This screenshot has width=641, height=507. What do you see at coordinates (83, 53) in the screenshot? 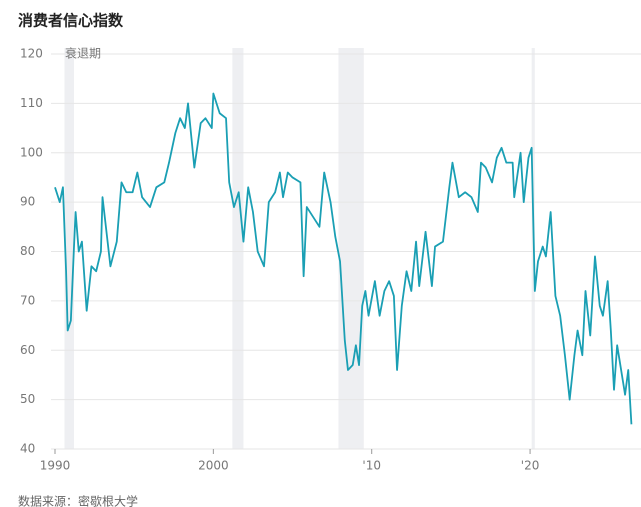
I see `annotation: 衰退期` at bounding box center [83, 53].